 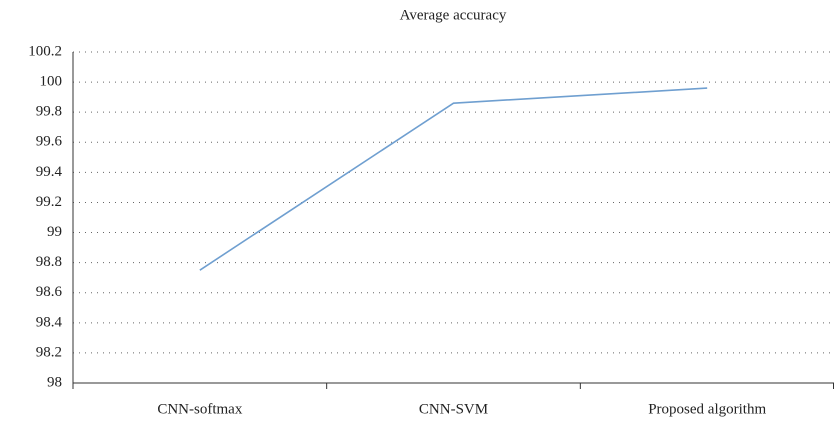 I want to click on chart-title: Average accuracy, so click(x=453, y=15).